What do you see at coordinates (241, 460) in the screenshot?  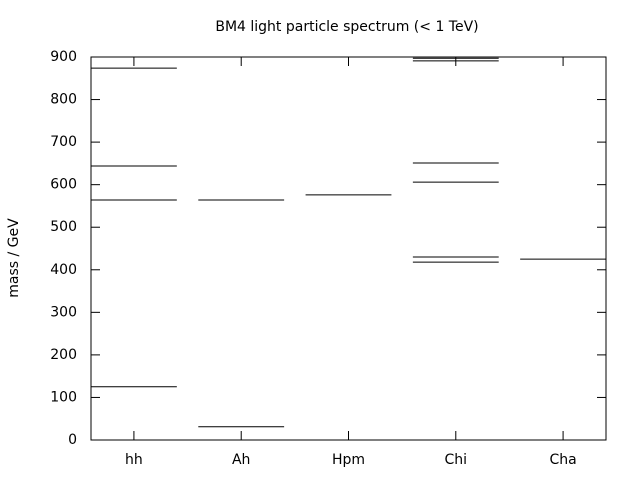 I see `x-tick-label: Ah` at bounding box center [241, 460].